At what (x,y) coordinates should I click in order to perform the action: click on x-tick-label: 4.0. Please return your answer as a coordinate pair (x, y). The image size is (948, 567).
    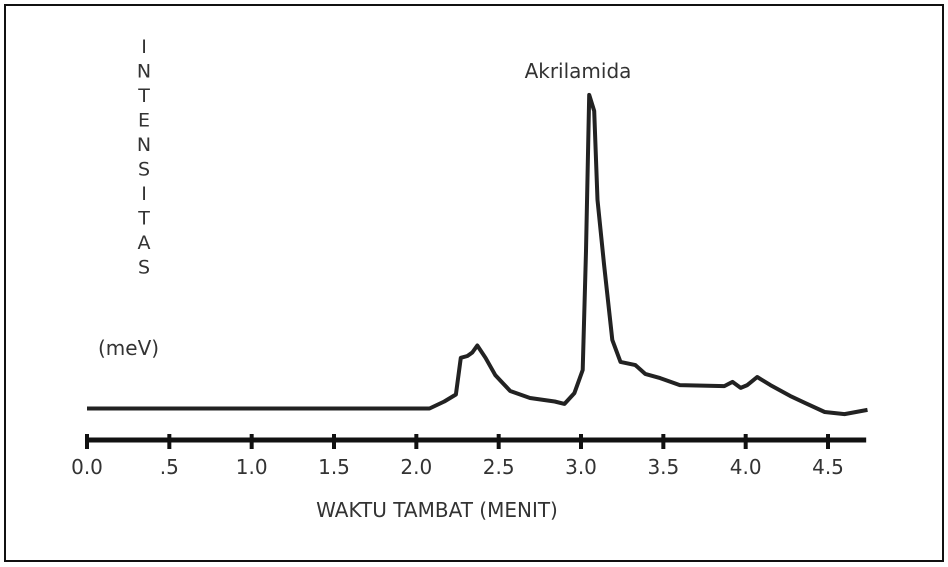
    Looking at the image, I should click on (746, 467).